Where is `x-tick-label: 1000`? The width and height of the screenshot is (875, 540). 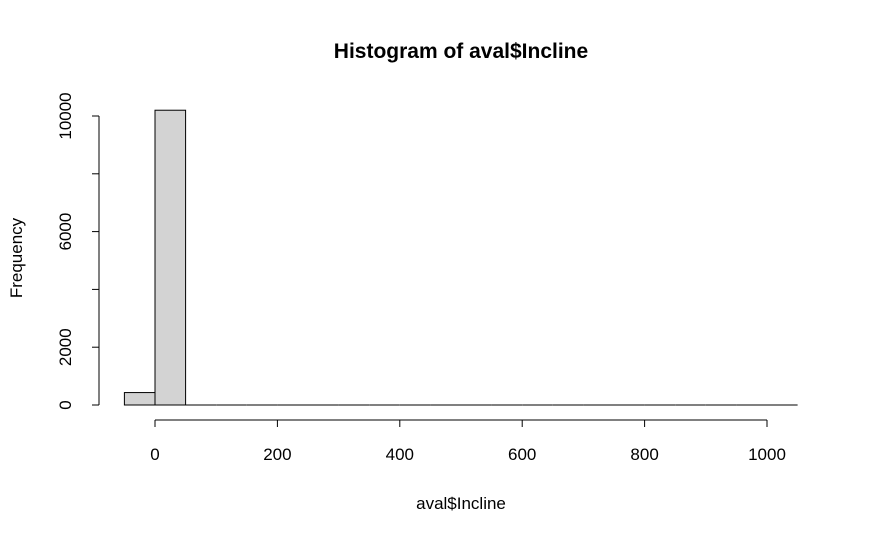
x-tick-label: 1000 is located at coordinates (767, 454).